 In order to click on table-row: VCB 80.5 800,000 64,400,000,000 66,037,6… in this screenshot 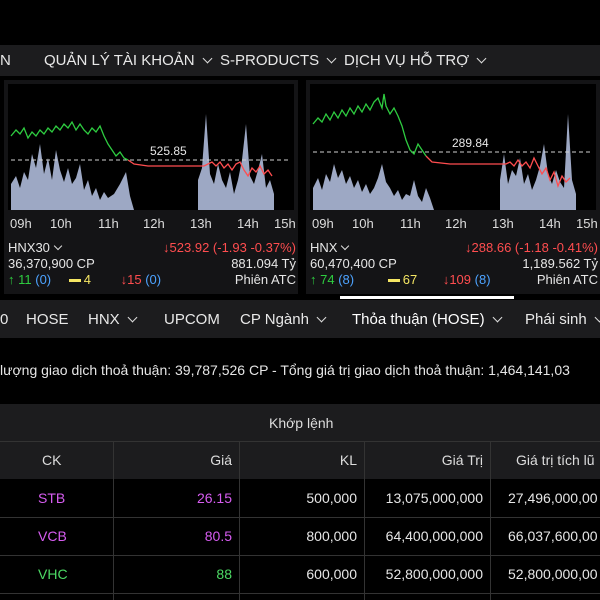, I will do `click(300, 536)`.